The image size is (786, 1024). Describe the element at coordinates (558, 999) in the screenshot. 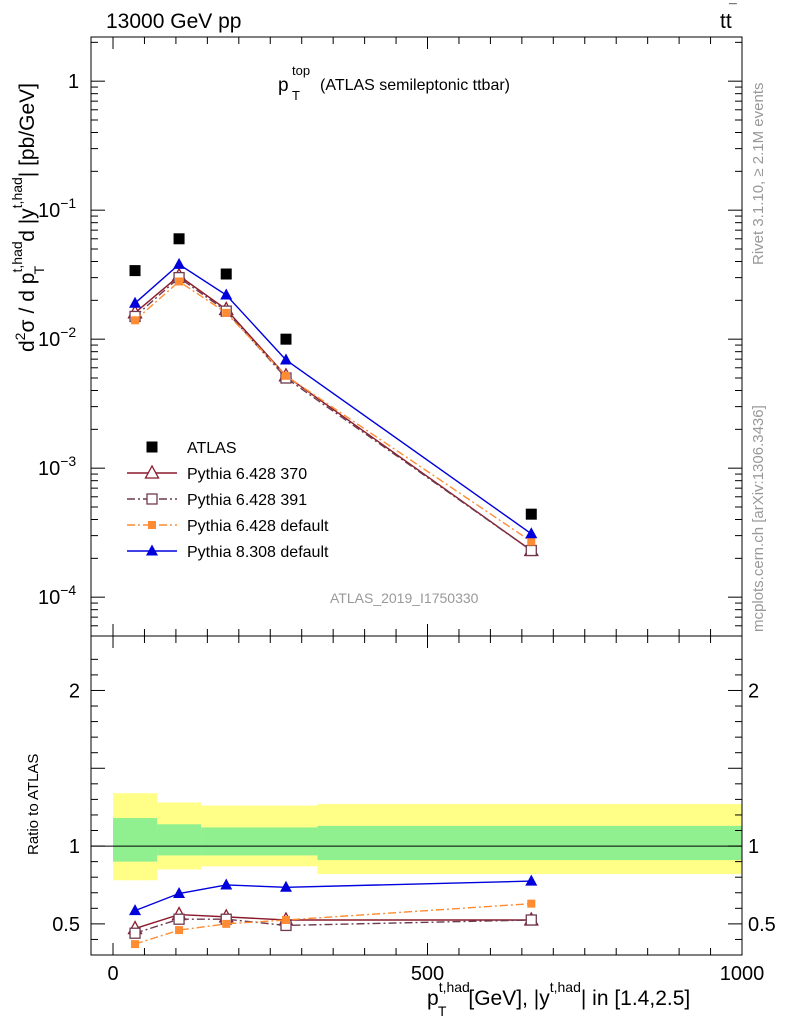

I see `x-axis-label: pt,had T[GeV], |yt,had| in [1.4,2.5]` at that location.